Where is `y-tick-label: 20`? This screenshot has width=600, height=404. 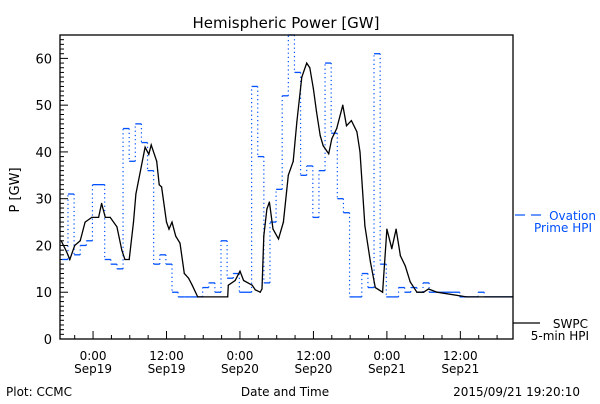 y-tick-label: 20 is located at coordinates (43, 246).